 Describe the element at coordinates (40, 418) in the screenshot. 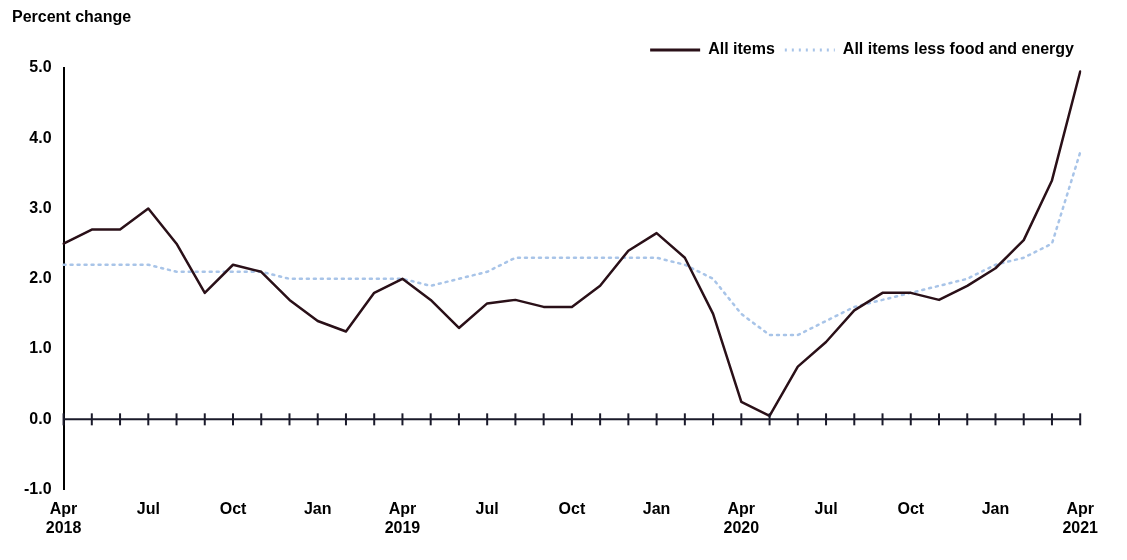

I see `y-tick-label: 0.0` at that location.